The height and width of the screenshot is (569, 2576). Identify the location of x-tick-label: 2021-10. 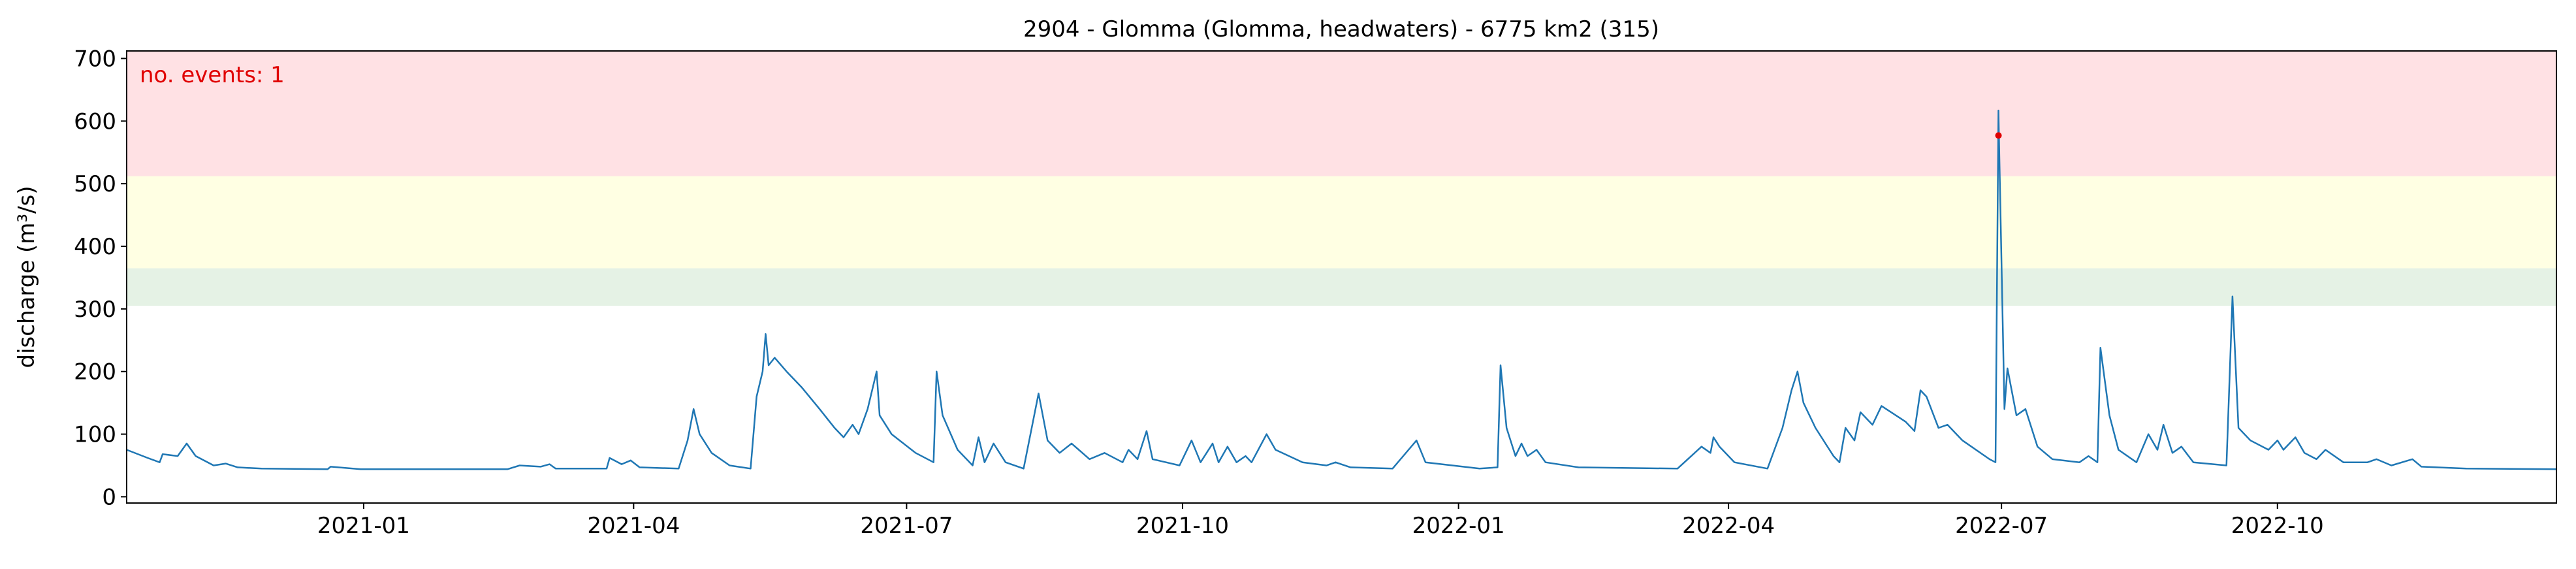
(1183, 526).